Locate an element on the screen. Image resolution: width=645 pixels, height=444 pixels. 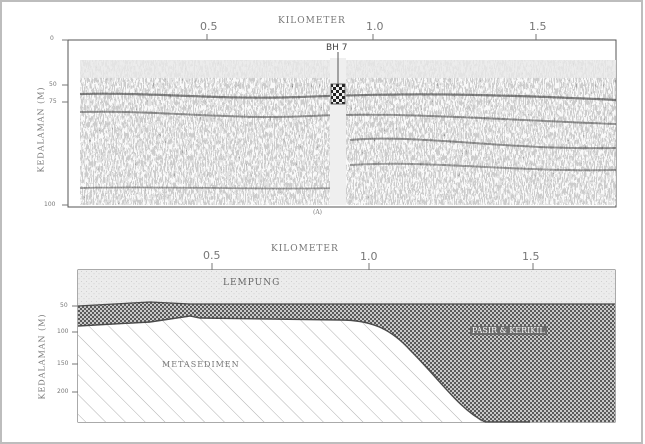
top-y-tick-label: 75 is located at coordinates (53, 101).